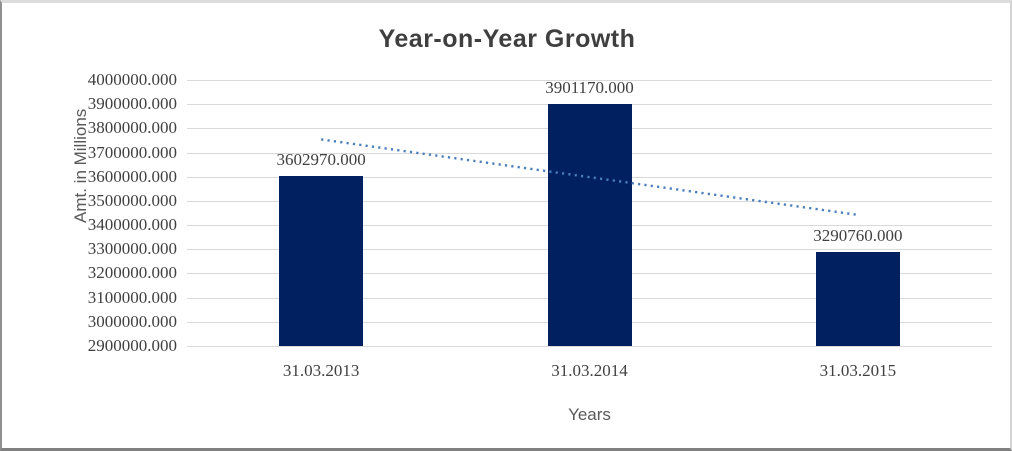 Image resolution: width=1012 pixels, height=451 pixels. I want to click on bar-data-label: 3602970.000, so click(321, 159).